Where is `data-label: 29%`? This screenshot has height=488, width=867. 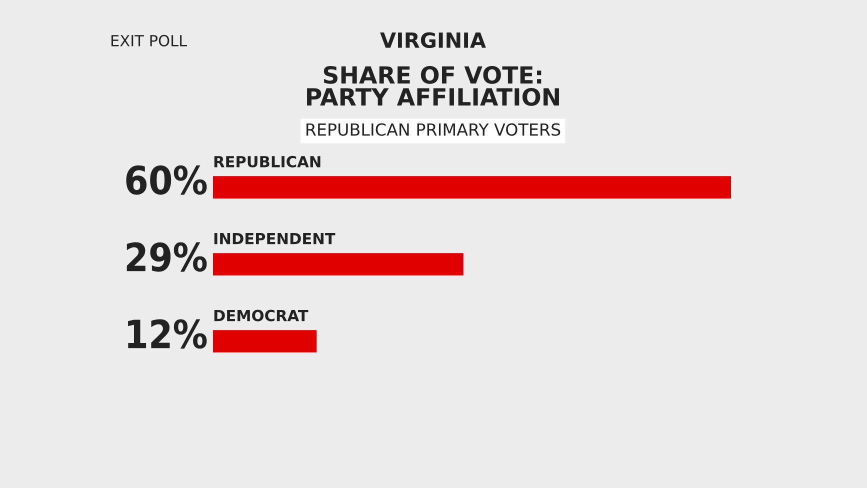 data-label: 29% is located at coordinates (166, 257).